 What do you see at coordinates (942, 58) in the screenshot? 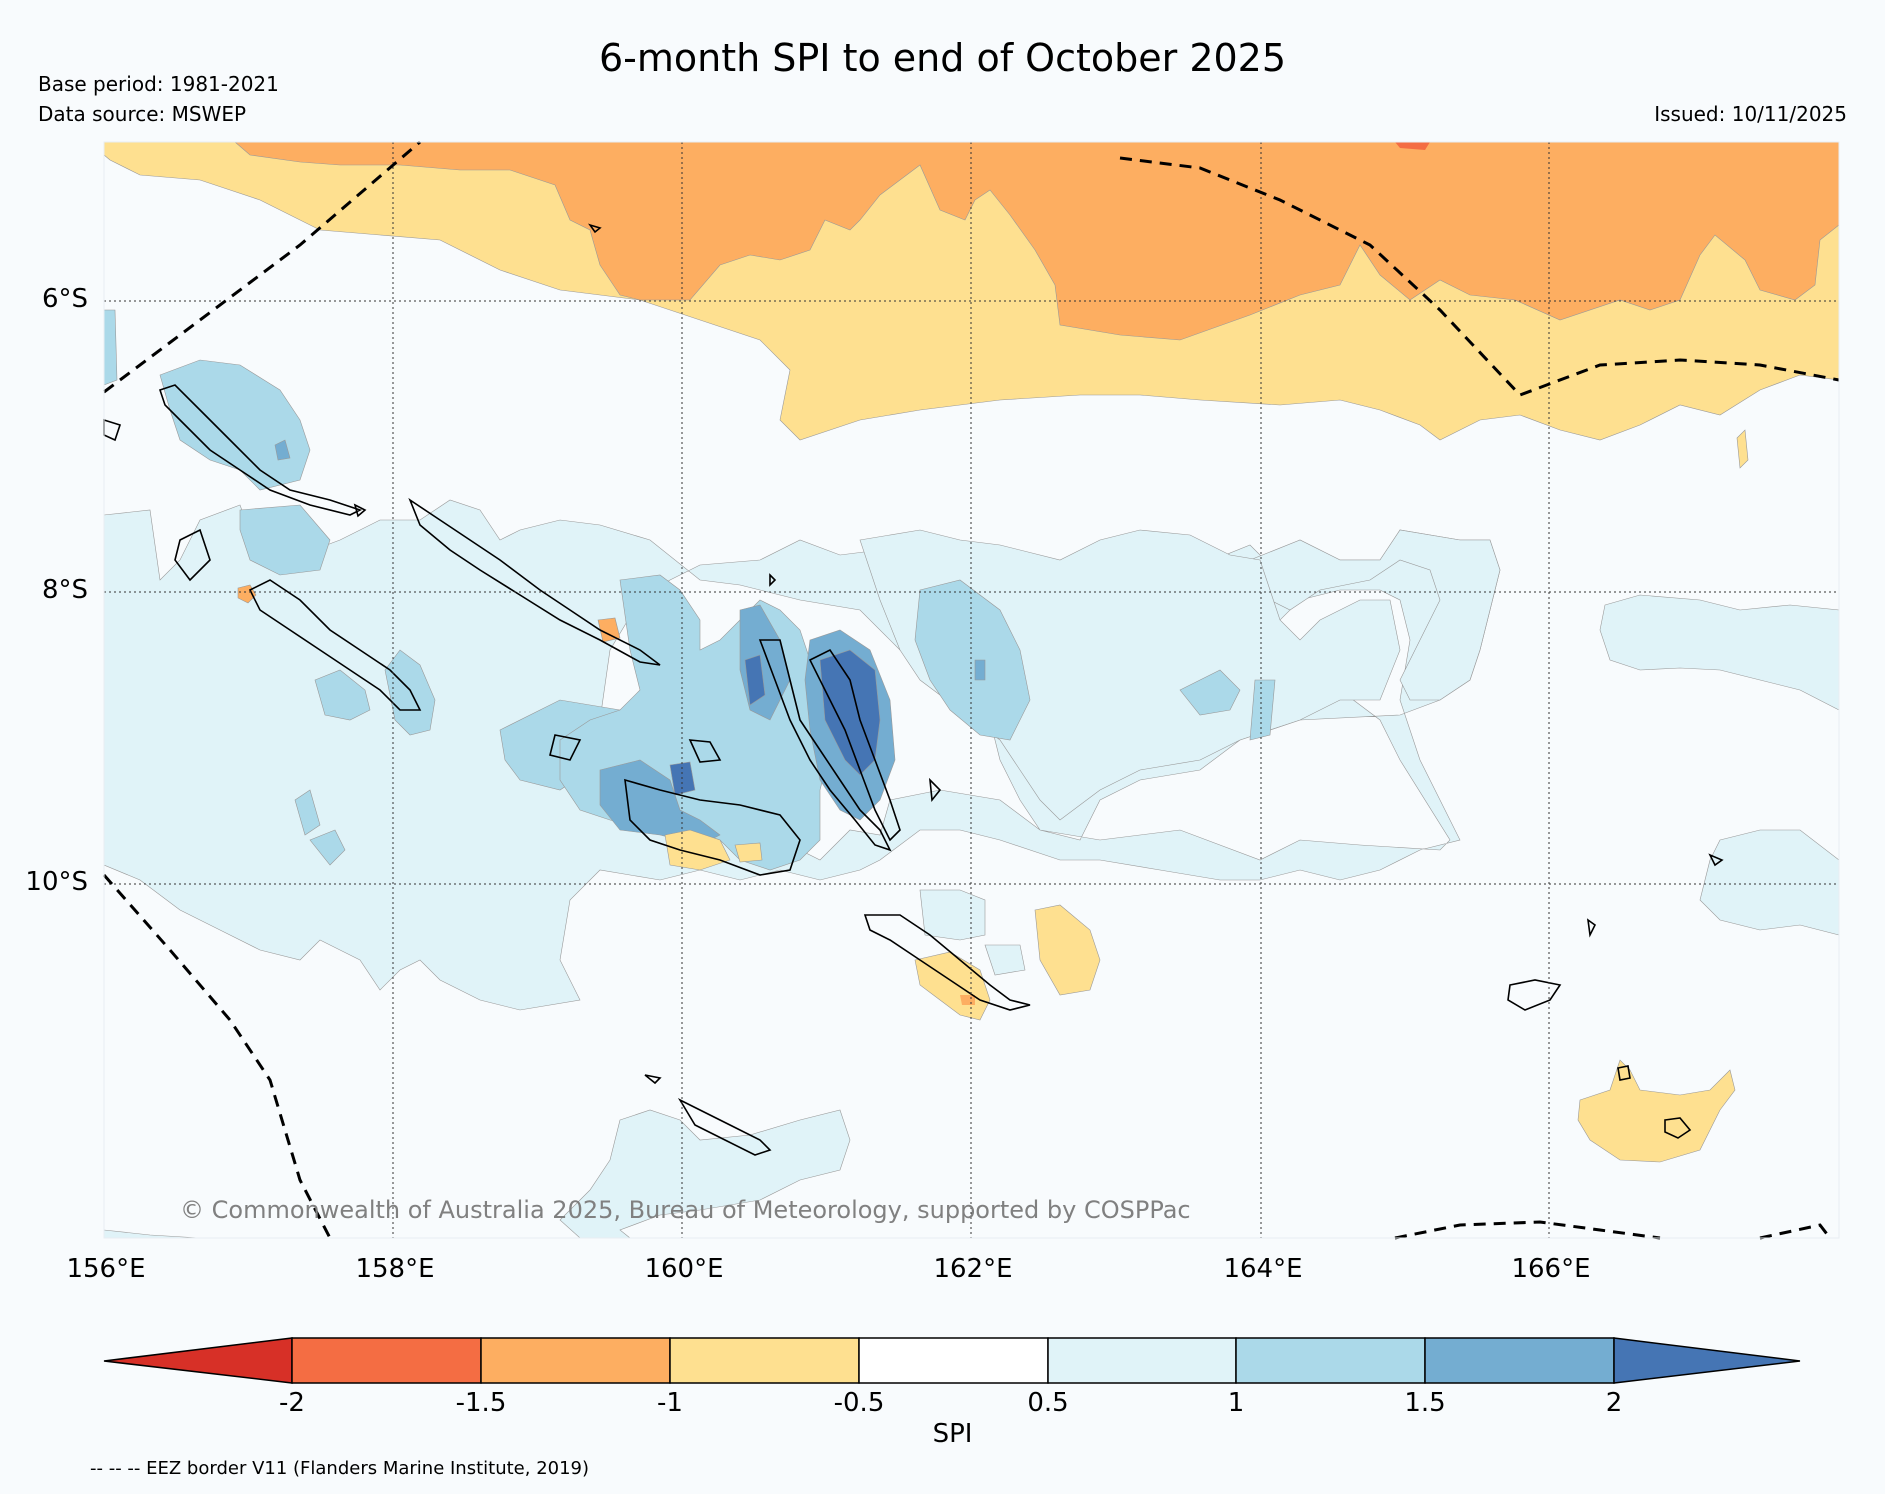
I see `map-title: 6-month SPI to end of October 2025` at bounding box center [942, 58].